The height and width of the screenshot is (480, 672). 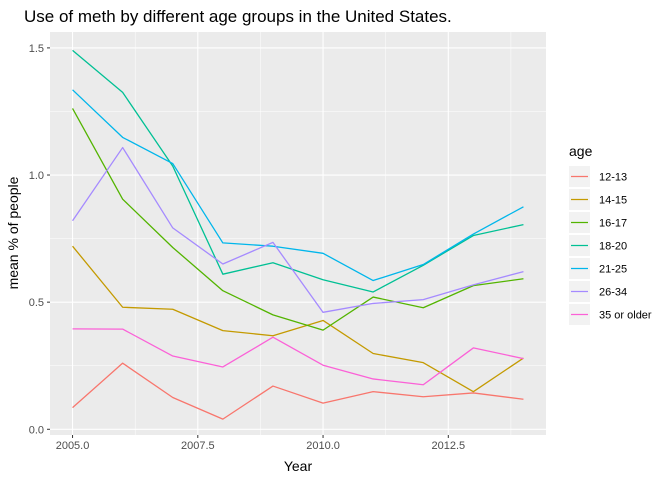 What do you see at coordinates (36, 303) in the screenshot?
I see `y-tick-label: 0.5` at bounding box center [36, 303].